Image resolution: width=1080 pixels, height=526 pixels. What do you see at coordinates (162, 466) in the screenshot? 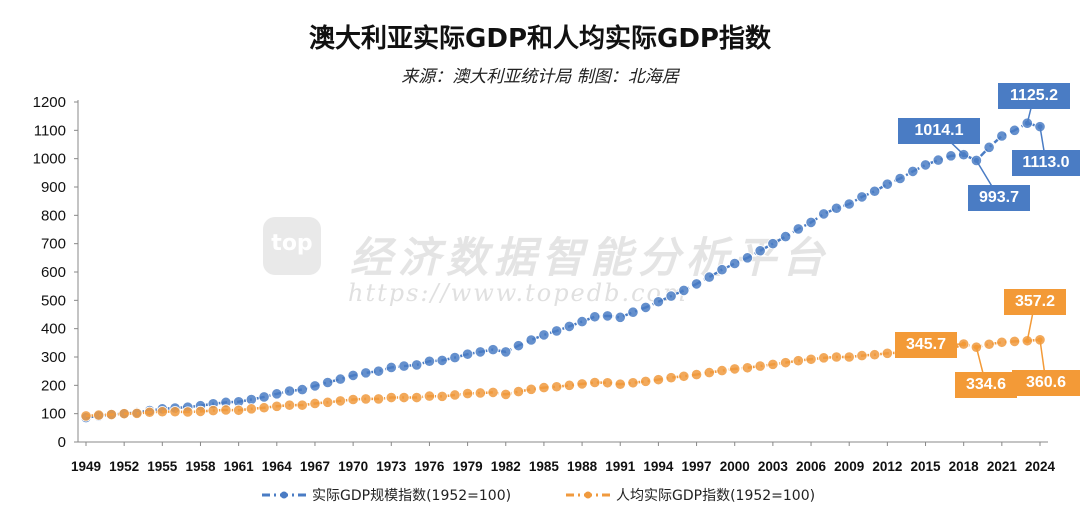
I see `x-tick-label: 1955` at bounding box center [162, 466].